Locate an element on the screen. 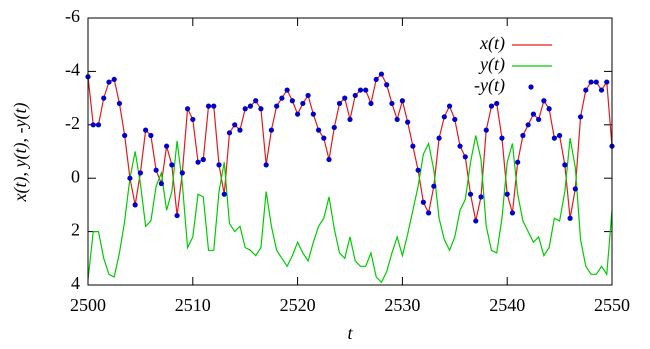 Image resolution: width=650 pixels, height=349 pixels. y-tick-label: -2 is located at coordinates (72, 123).